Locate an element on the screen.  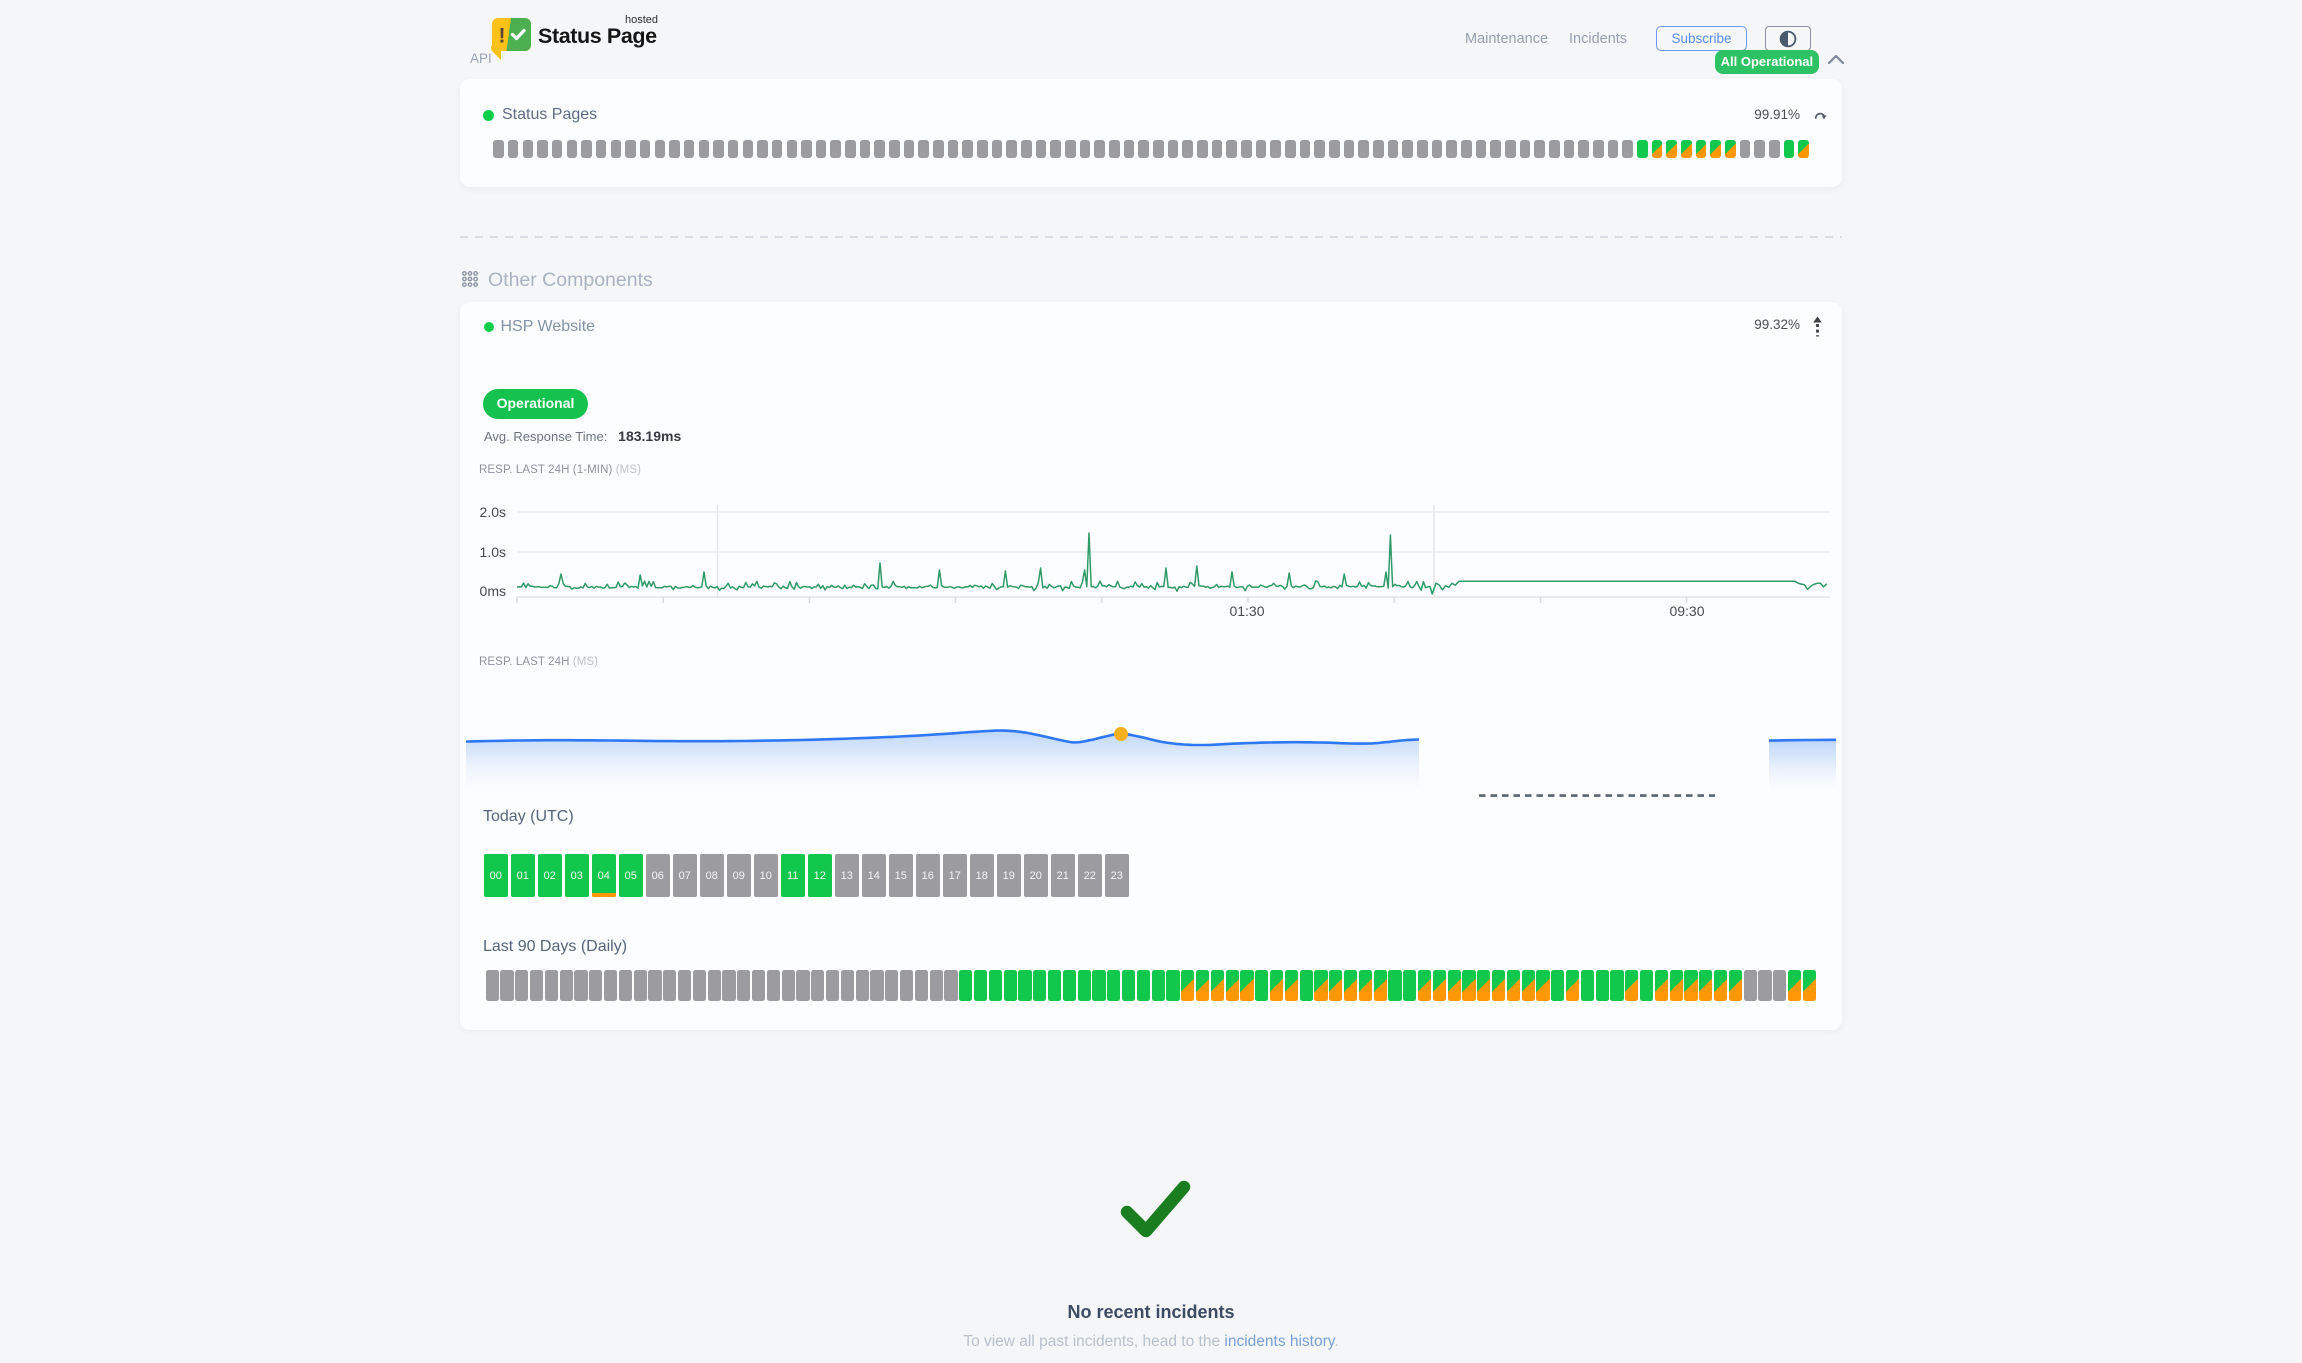
svg-text: 09:30 is located at coordinates (1686, 611).